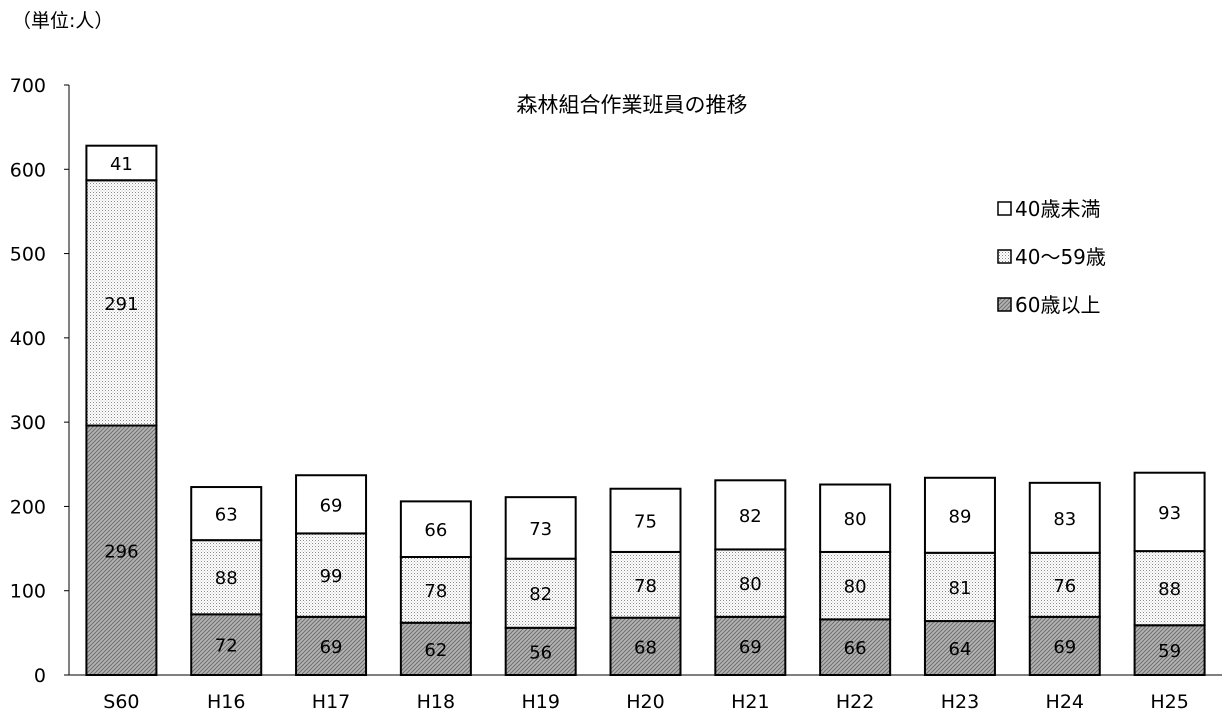 The height and width of the screenshot is (717, 1230). I want to click on data-label: 68, so click(645, 647).